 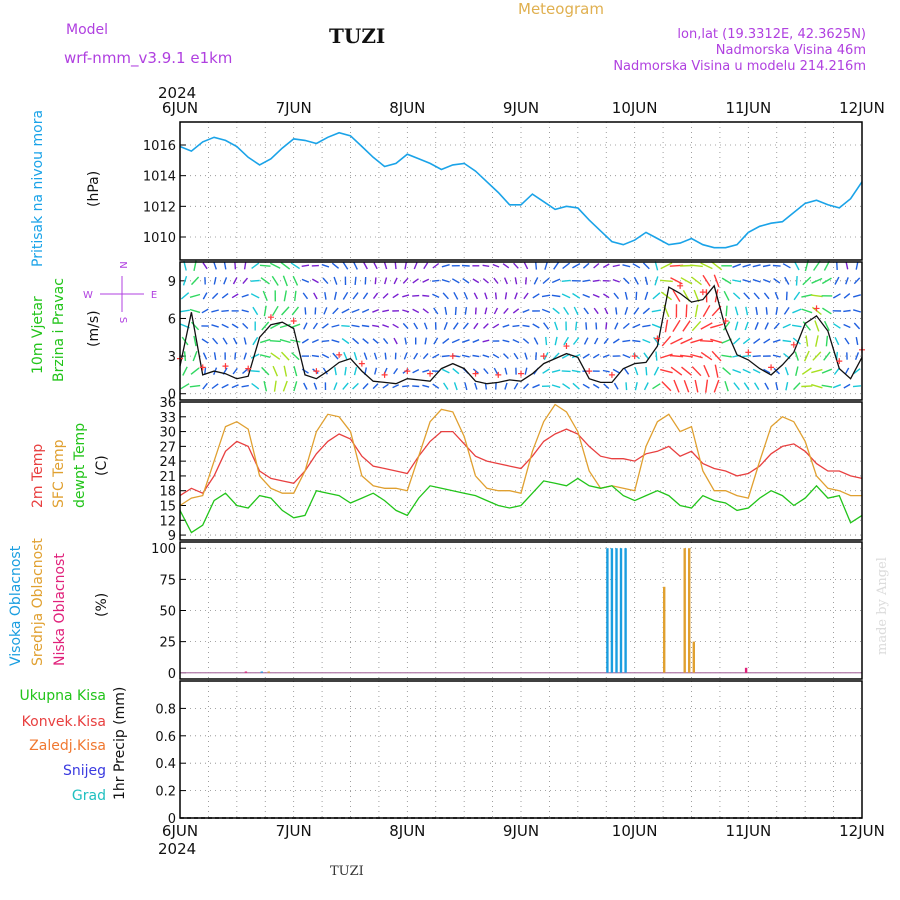 I want to click on compass-west: W, so click(x=88, y=295).